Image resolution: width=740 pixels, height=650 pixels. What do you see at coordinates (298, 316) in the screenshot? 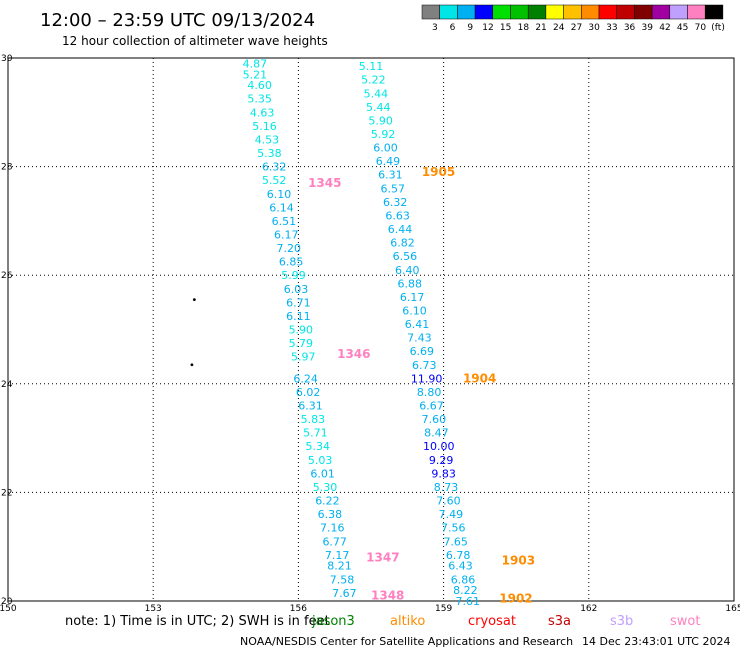
I see `wave-height-value: 6.11` at bounding box center [298, 316].